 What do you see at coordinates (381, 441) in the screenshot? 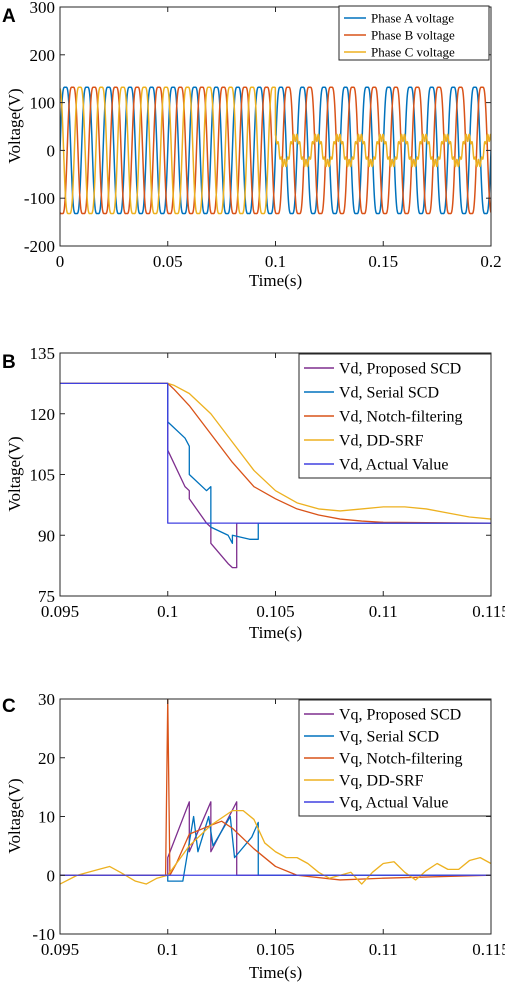
I see `legend-entry: Vd, DD-SRF` at bounding box center [381, 441].